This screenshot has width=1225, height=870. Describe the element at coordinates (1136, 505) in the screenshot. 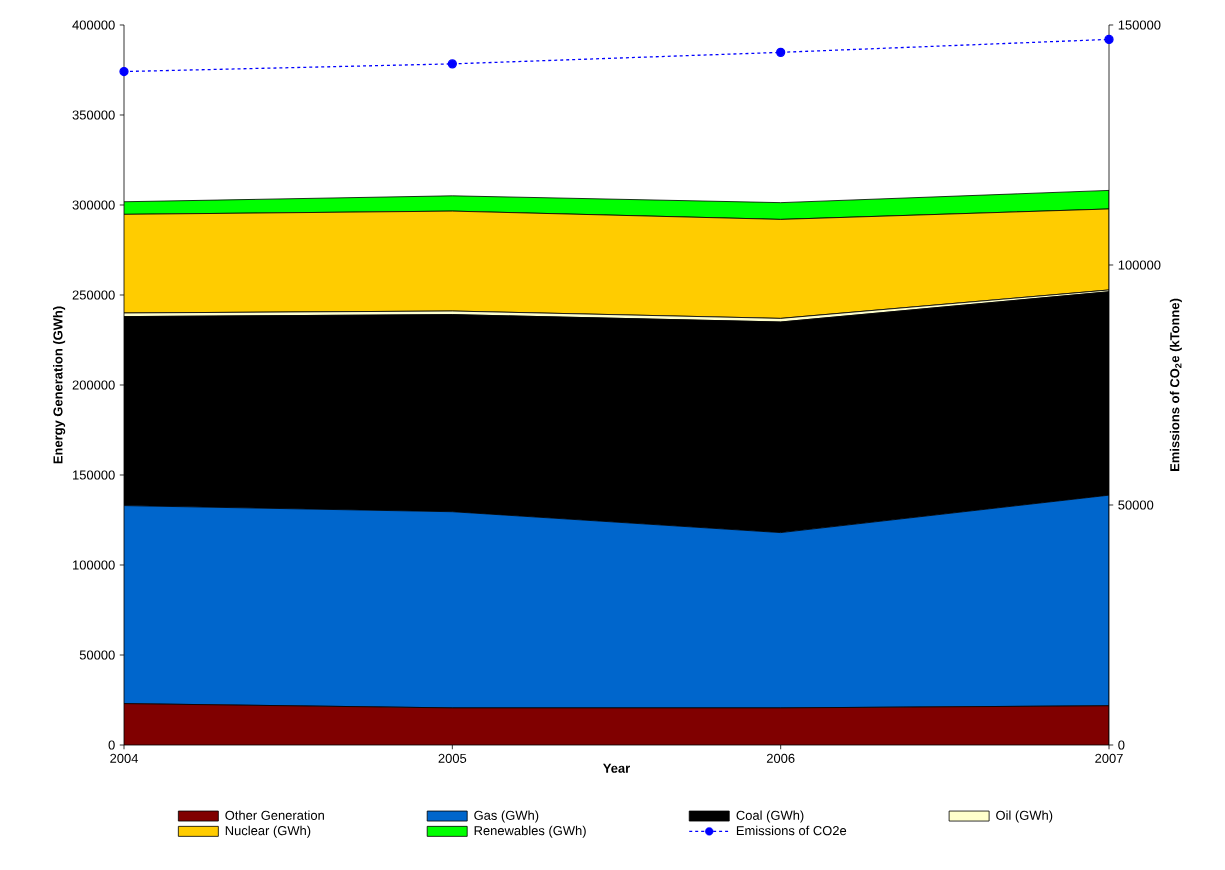

I see `y2-tick-label: 50000` at that location.